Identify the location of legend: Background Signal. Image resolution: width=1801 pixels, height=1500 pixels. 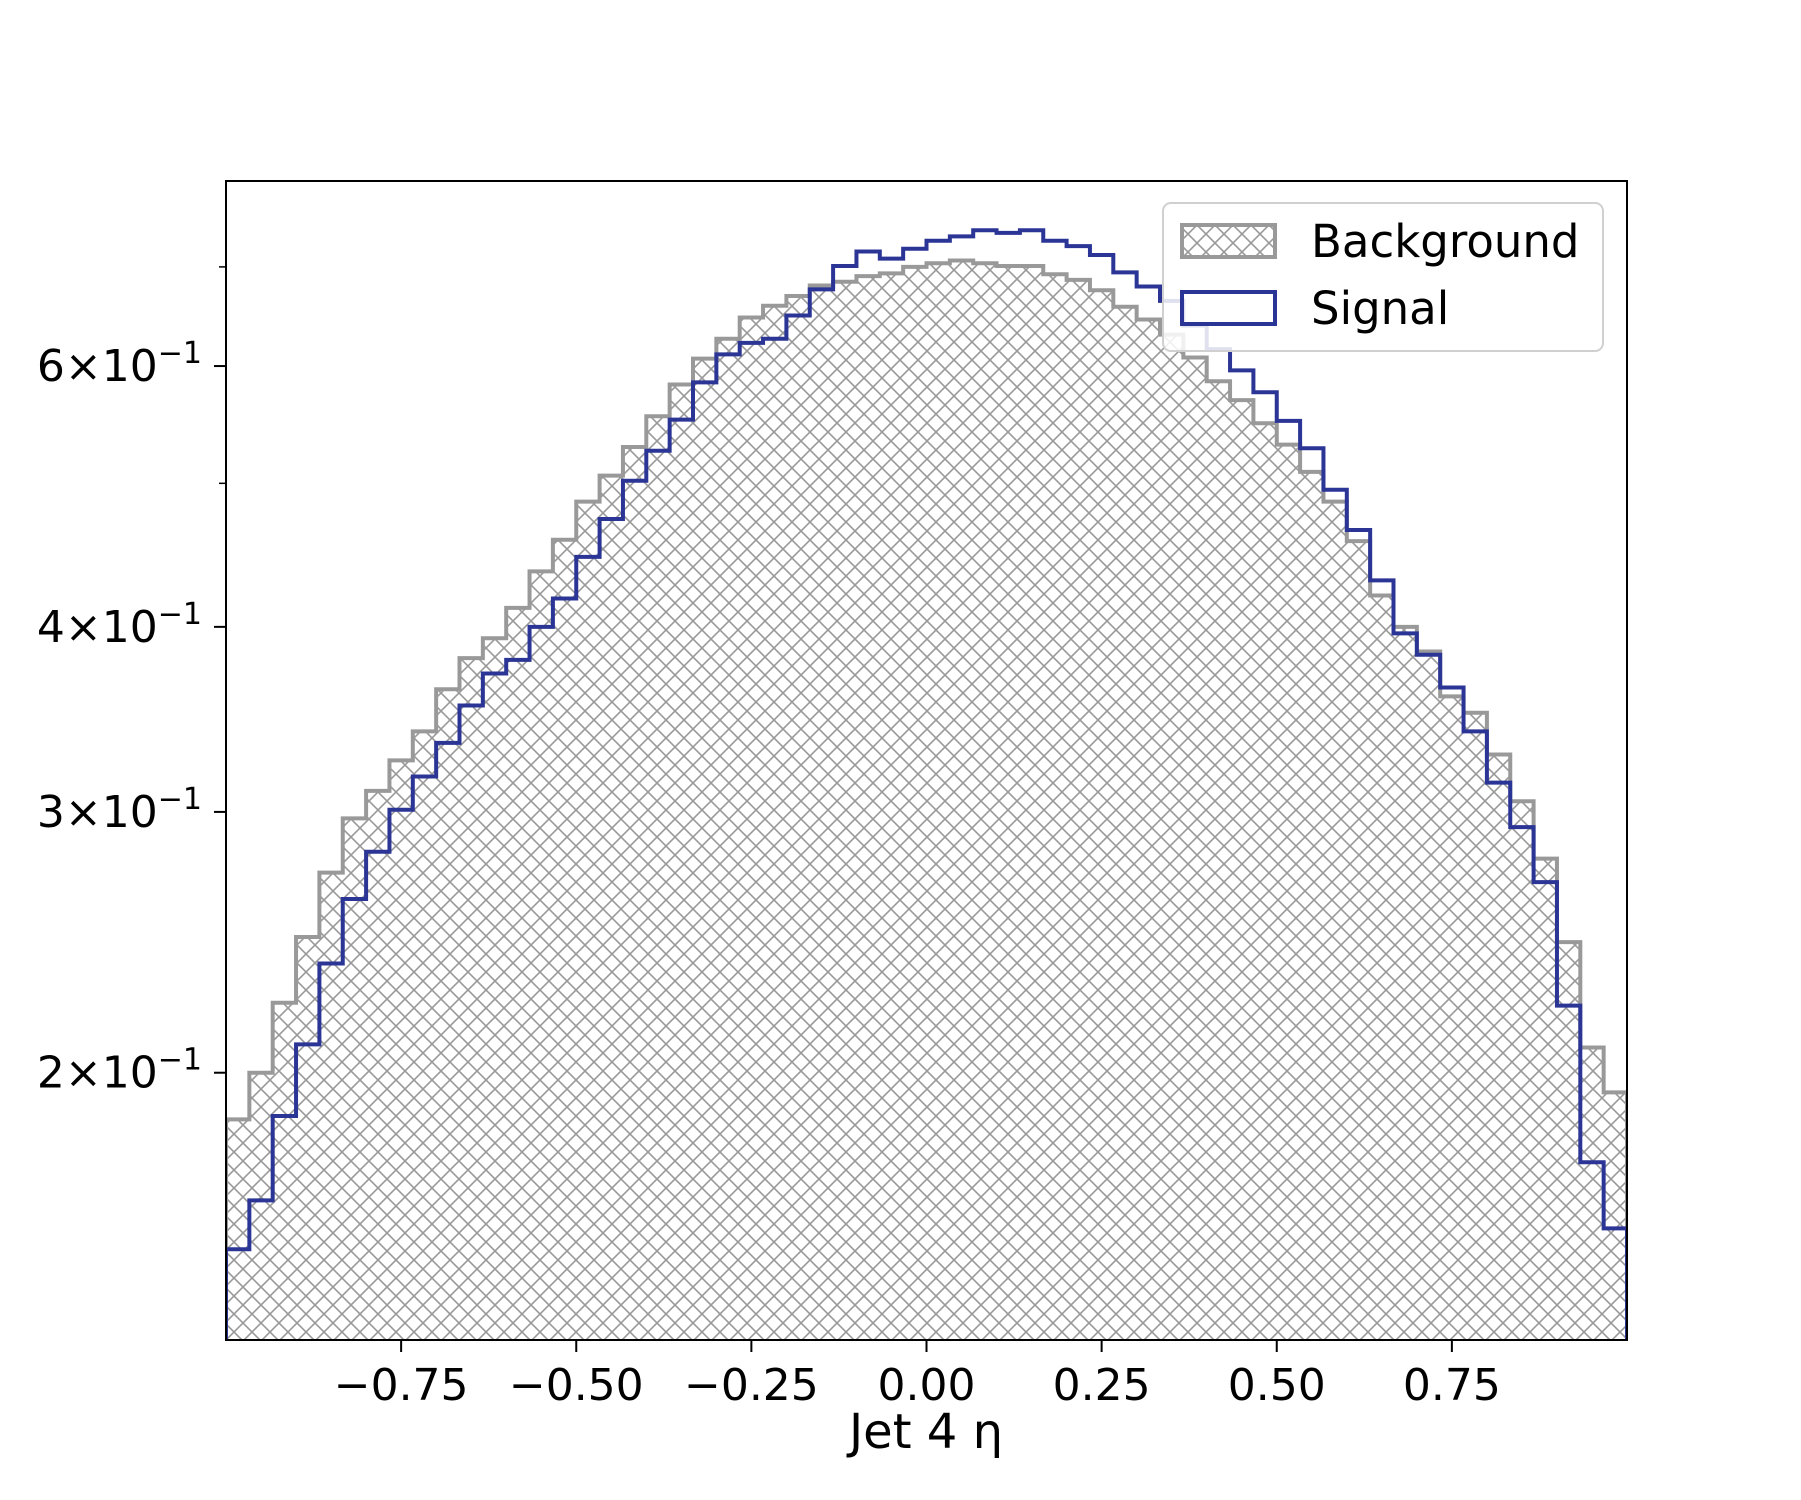
(1383, 277).